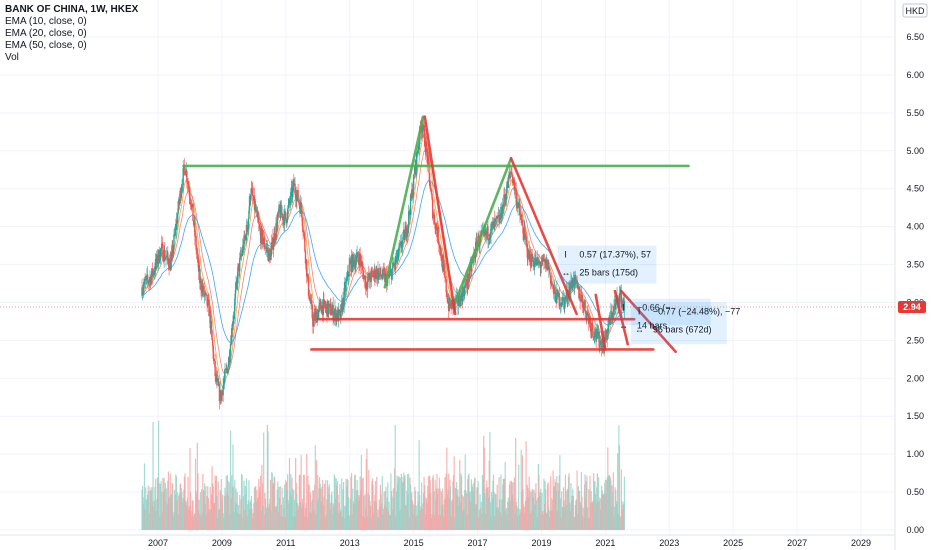 This screenshot has width=932, height=550. I want to click on indicator-ema20: EMA (20, close, 0), so click(46, 33).